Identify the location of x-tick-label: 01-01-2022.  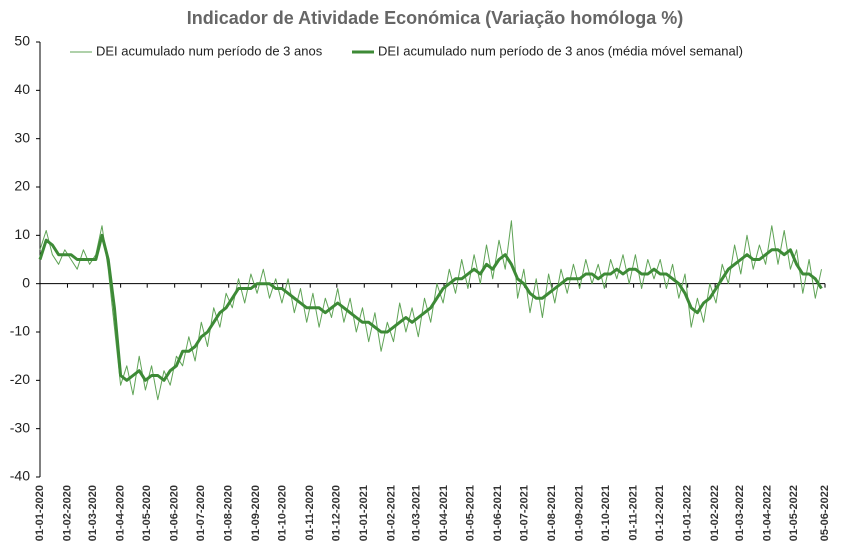
(688, 513).